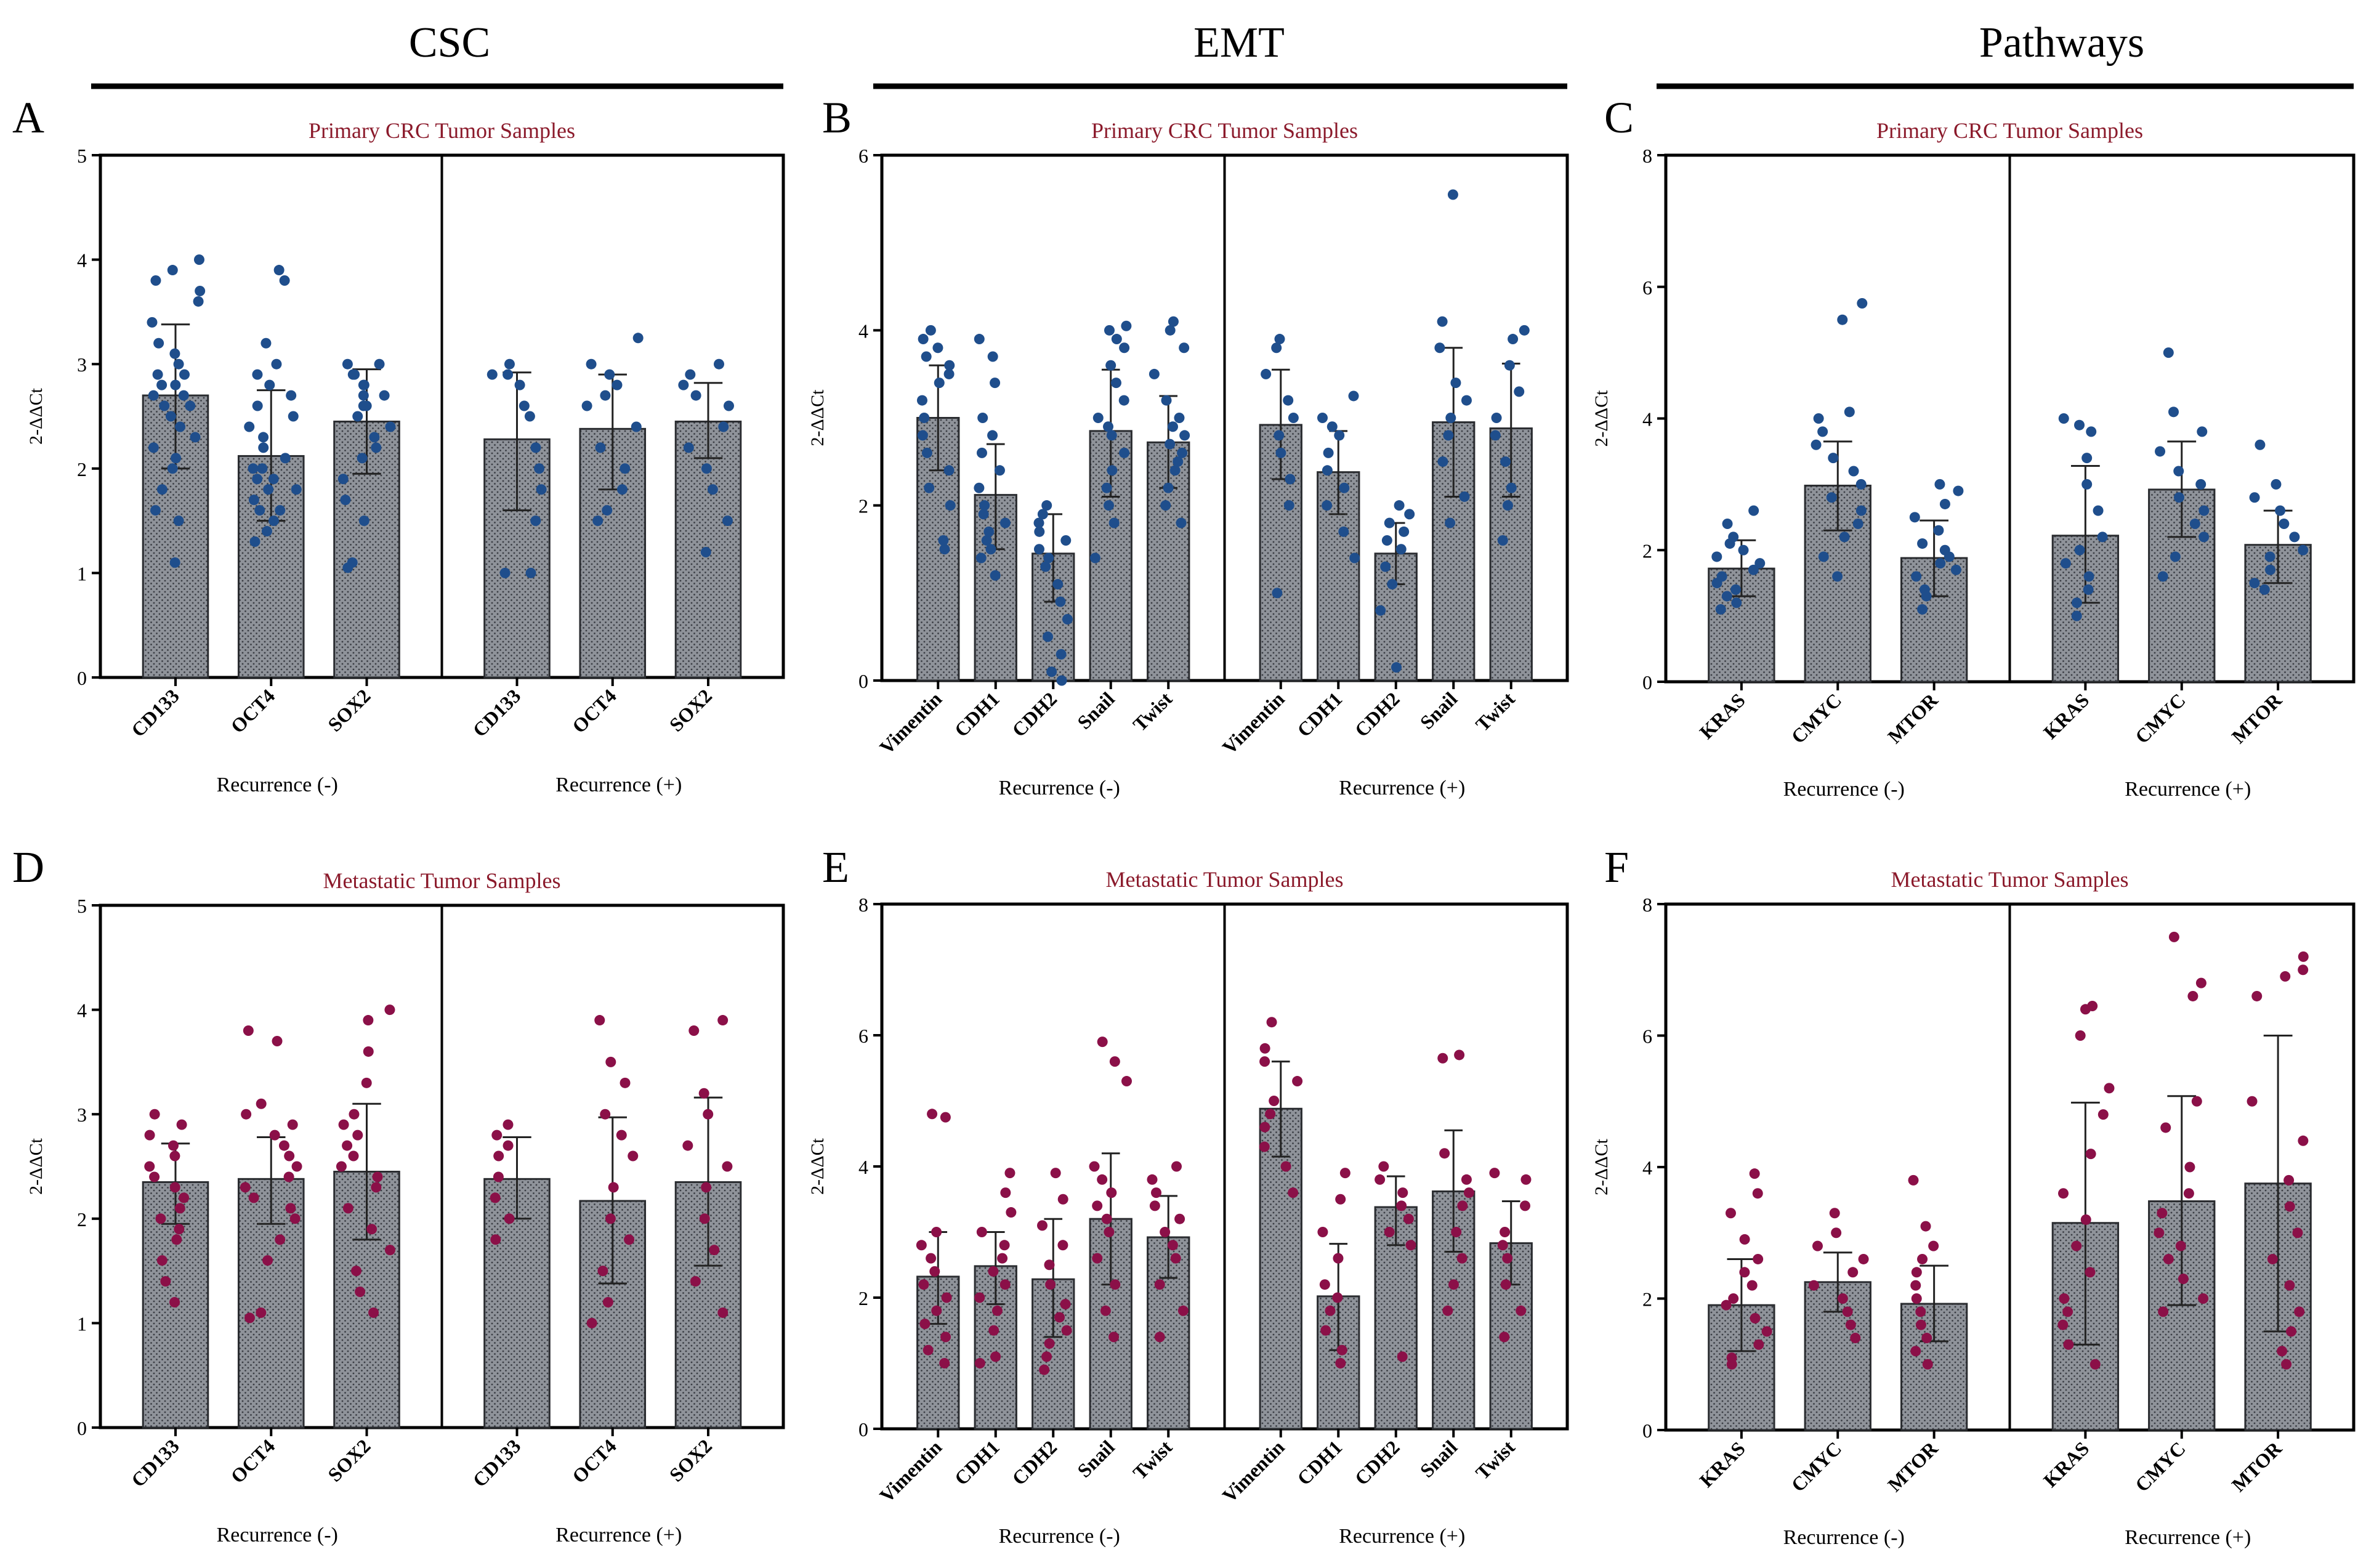 The height and width of the screenshot is (1568, 2374). Describe the element at coordinates (1034, 714) in the screenshot. I see `x-tick-label: CDH2` at that location.